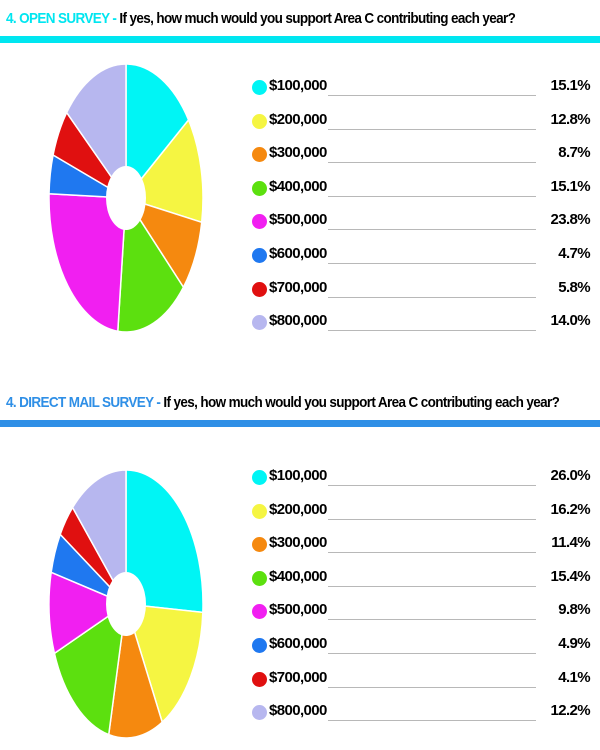 Image resolution: width=600 pixels, height=750 pixels. What do you see at coordinates (422, 478) in the screenshot?
I see `legend-row: $100,000 26.0%` at bounding box center [422, 478].